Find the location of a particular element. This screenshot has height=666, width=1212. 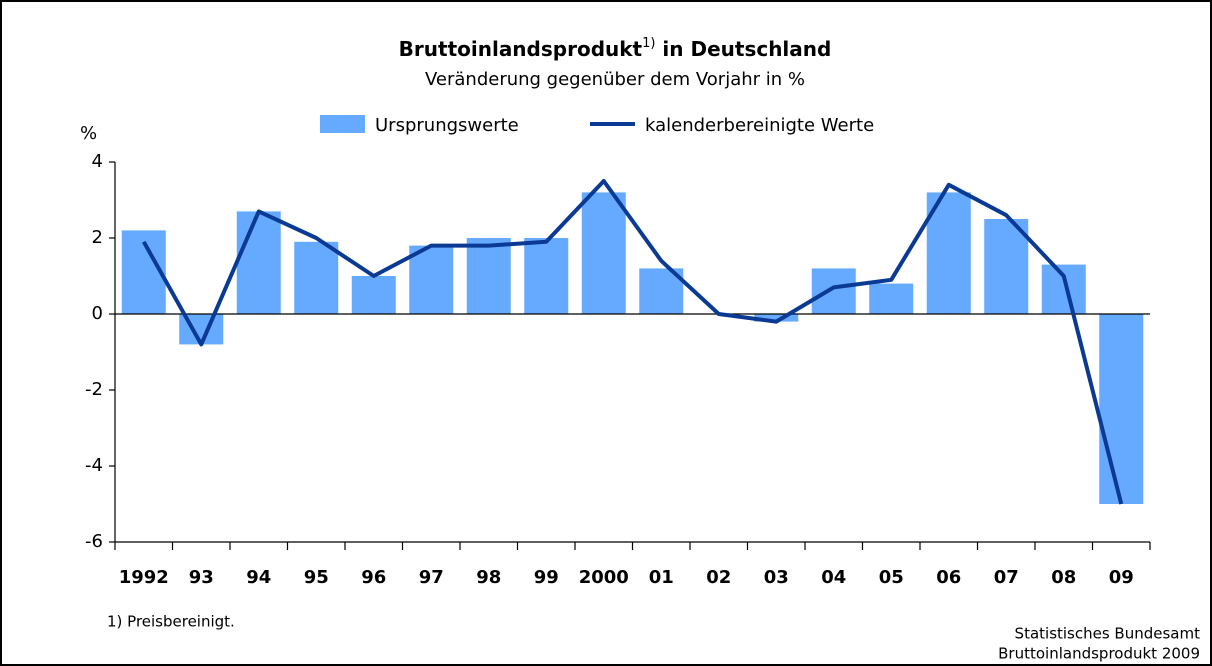

x-tick-label: 03 is located at coordinates (776, 577).